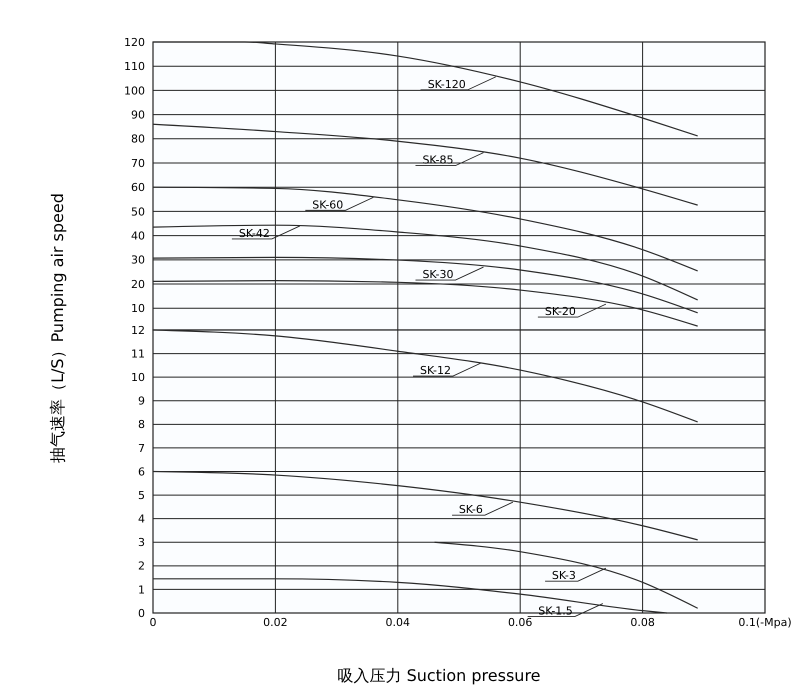 This screenshot has width=800, height=691. Describe the element at coordinates (138, 284) in the screenshot. I see `y-tick-label: 20` at that location.